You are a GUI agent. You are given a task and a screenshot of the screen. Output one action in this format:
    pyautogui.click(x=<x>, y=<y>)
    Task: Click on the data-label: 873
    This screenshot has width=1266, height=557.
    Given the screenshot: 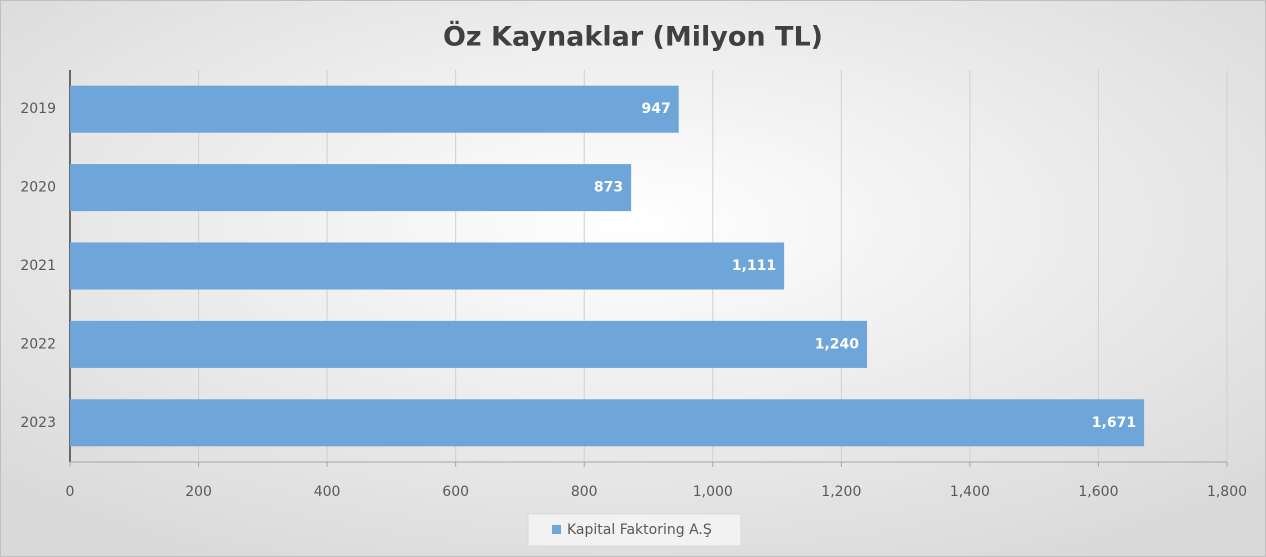 What is the action you would take?
    pyautogui.click(x=608, y=188)
    